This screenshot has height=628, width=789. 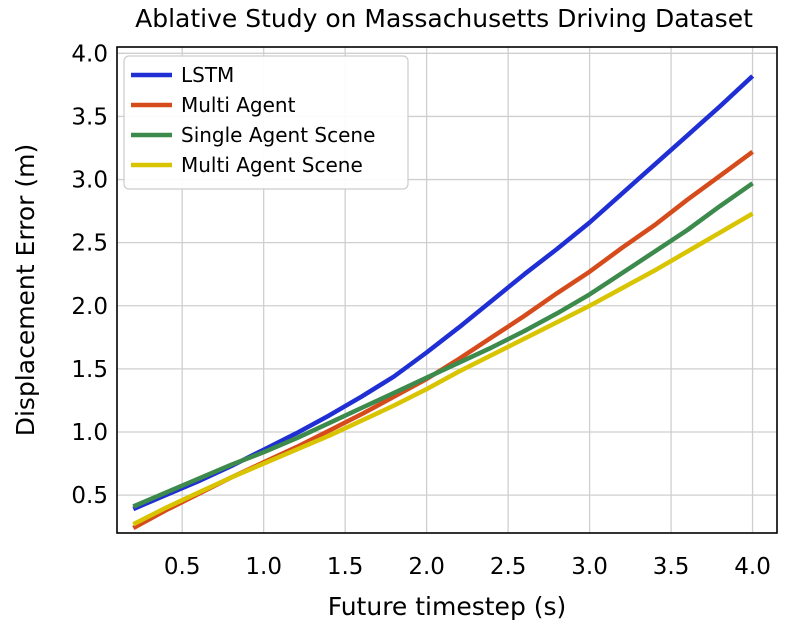 I want to click on y-tick-label: 1.0, so click(x=89, y=433).